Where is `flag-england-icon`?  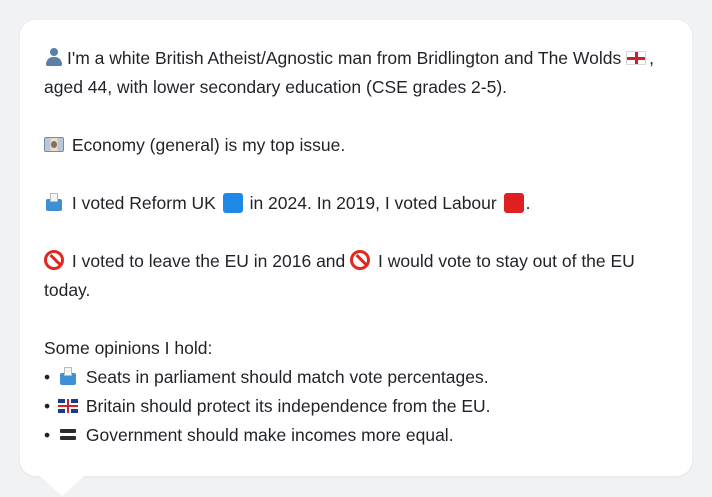
flag-england-icon is located at coordinates (636, 58).